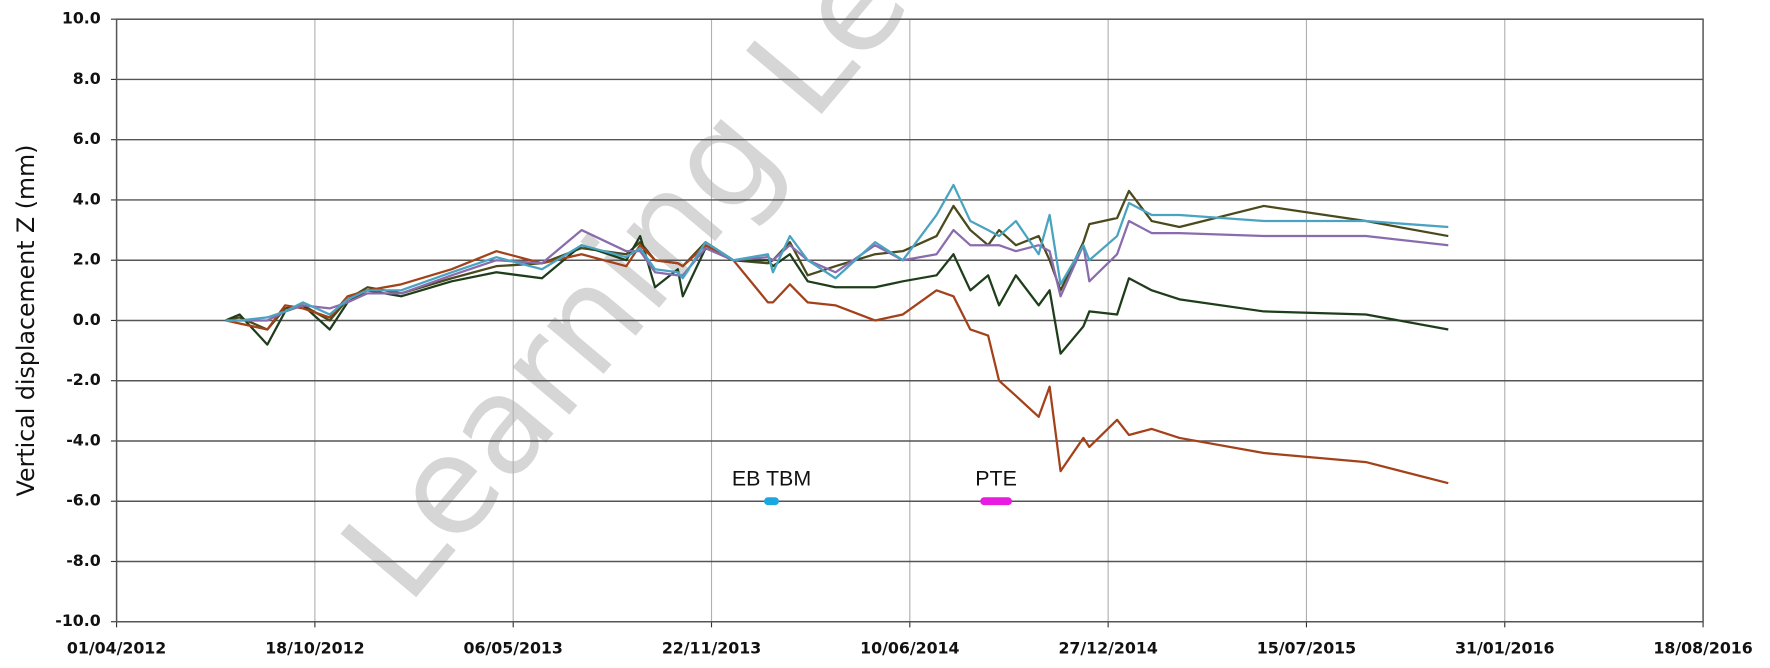 The image size is (1770, 668). Describe the element at coordinates (1306, 647) in the screenshot. I see `x-tick-label: 15/07/2015` at that location.